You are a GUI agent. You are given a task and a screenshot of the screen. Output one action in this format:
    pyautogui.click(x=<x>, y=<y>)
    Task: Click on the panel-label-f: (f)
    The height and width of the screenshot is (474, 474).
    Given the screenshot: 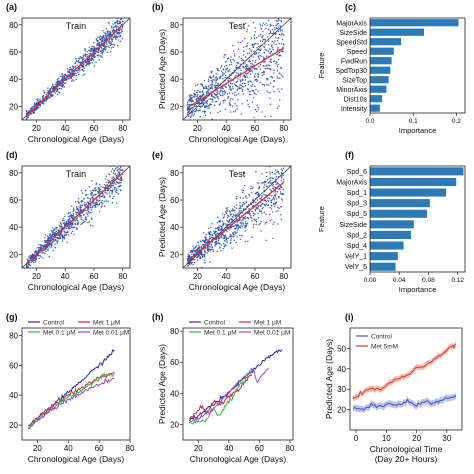 What is the action you would take?
    pyautogui.click(x=349, y=155)
    